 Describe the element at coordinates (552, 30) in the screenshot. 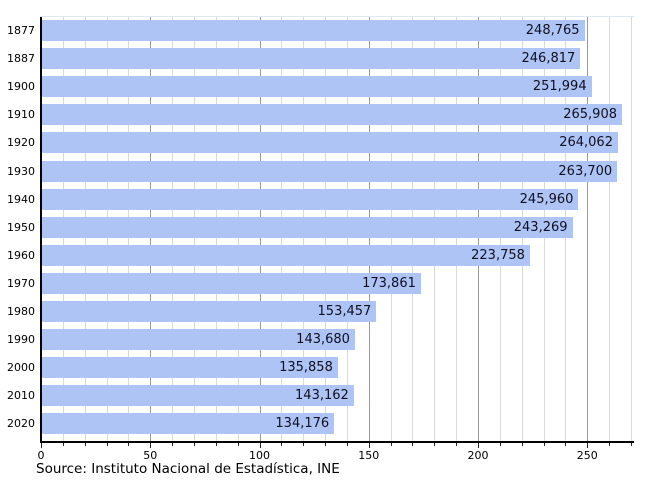

I see `value-label: 248,765` at that location.